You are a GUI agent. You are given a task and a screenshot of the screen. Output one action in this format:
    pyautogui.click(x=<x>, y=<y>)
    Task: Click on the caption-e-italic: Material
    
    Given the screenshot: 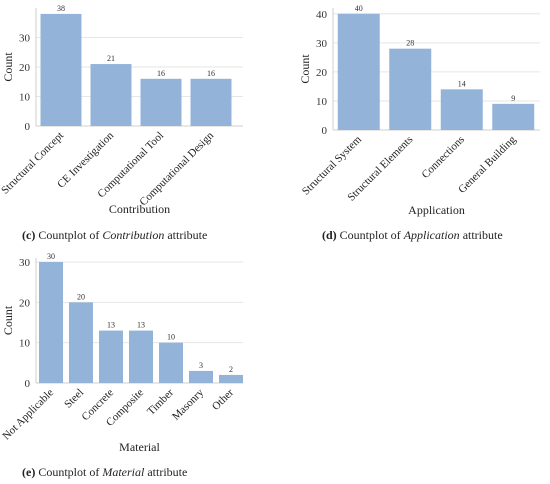 What is the action you would take?
    pyautogui.click(x=123, y=472)
    